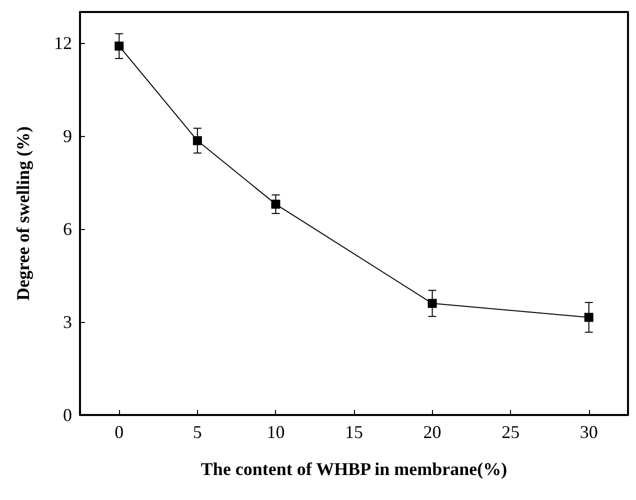 This screenshot has height=500, width=636. Describe the element at coordinates (23, 213) in the screenshot. I see `y-axis-title: Degree of swelling (%)` at that location.